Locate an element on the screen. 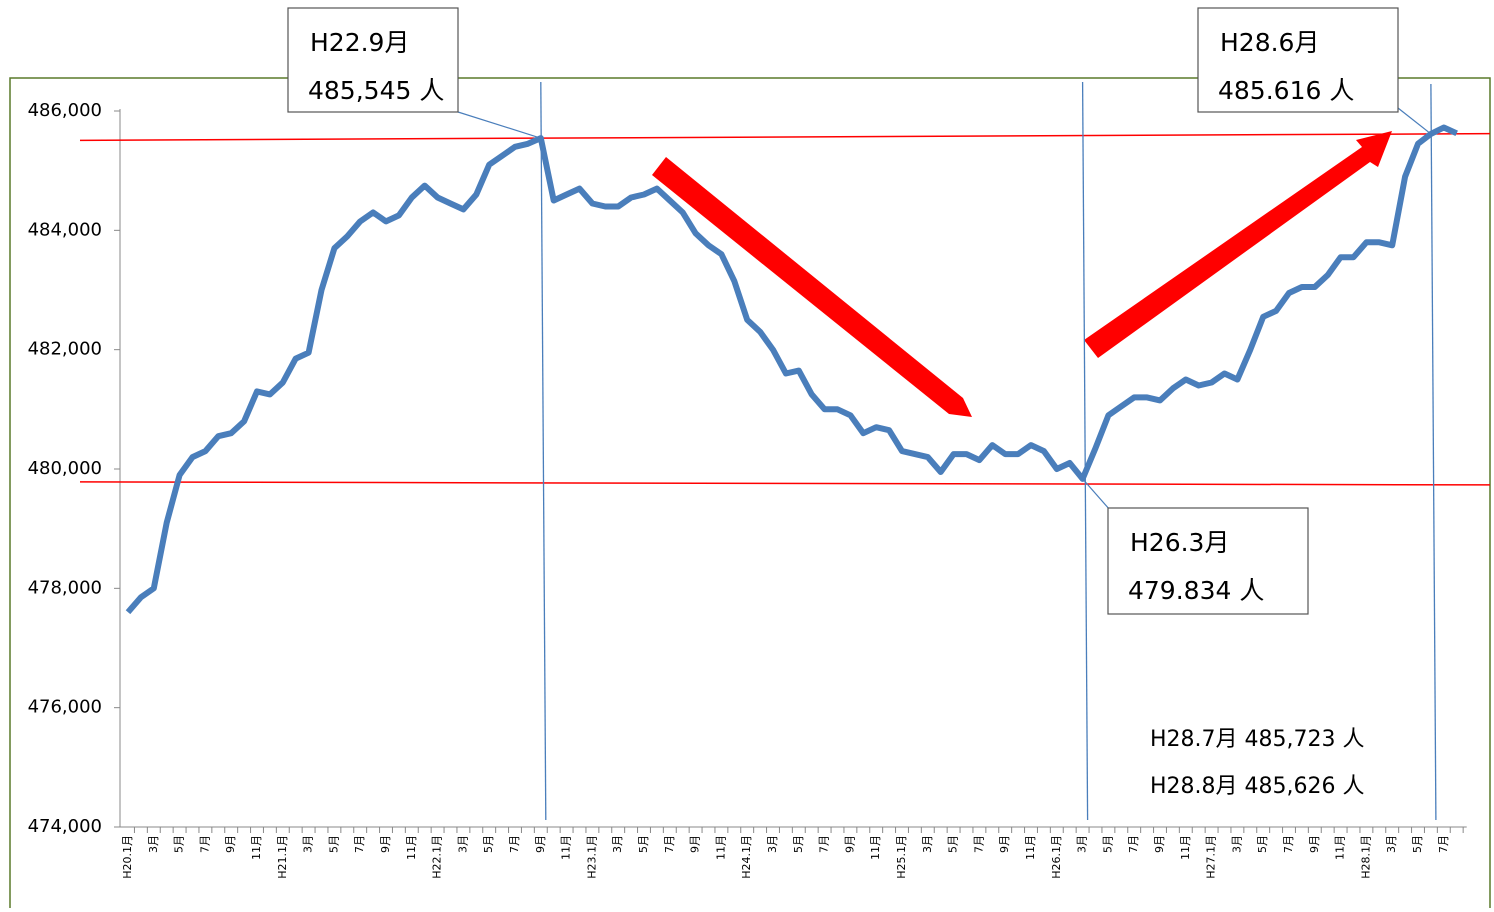 The width and height of the screenshot is (1494, 912). x-tick-label: H20.1月 is located at coordinates (127, 857).